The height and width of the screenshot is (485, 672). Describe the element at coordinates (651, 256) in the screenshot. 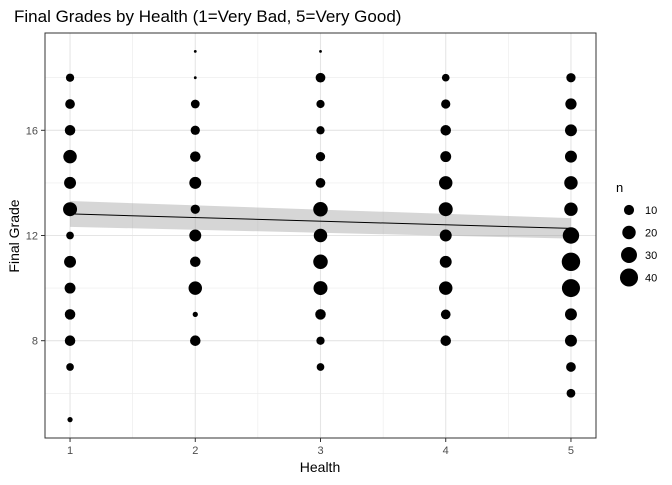

I see `legend-label: 30` at that location.